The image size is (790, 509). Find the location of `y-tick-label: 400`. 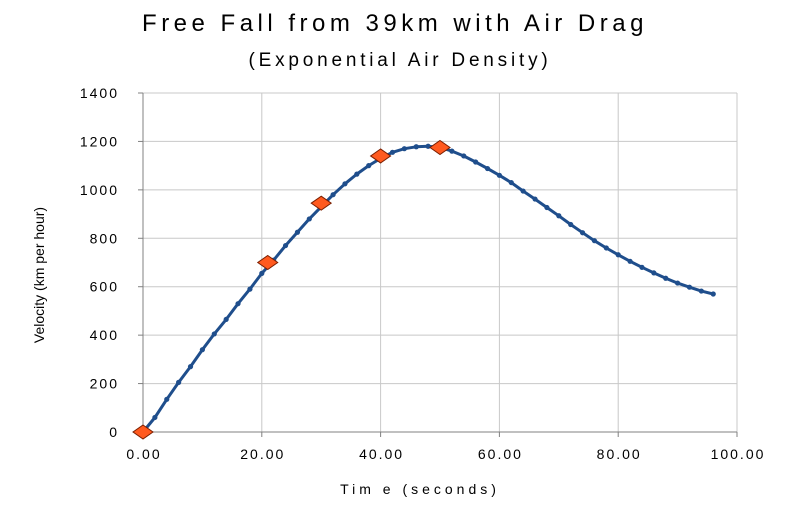

y-tick-label: 400 is located at coordinates (104, 335).